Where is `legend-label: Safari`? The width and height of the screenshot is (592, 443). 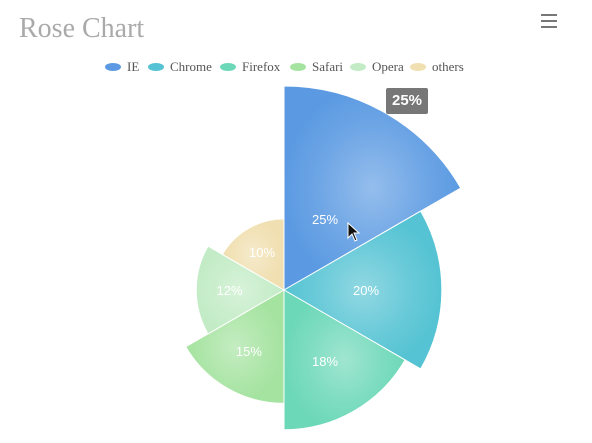 legend-label: Safari is located at coordinates (328, 66).